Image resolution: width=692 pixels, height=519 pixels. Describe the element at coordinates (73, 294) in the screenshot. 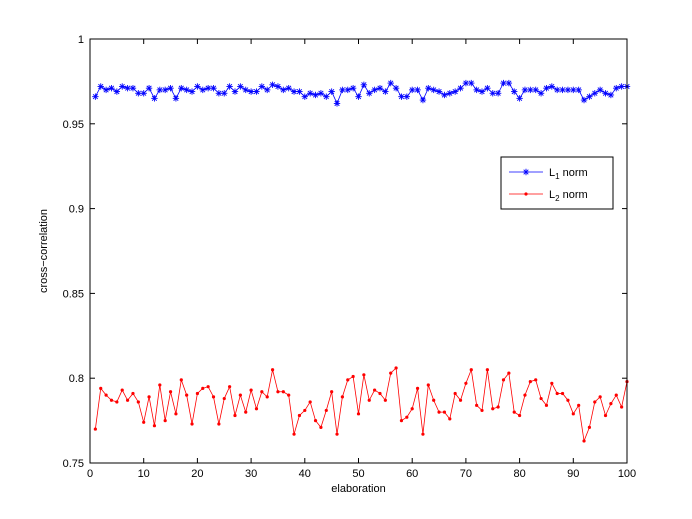

I see `y-tick-label: 0.85` at that location.